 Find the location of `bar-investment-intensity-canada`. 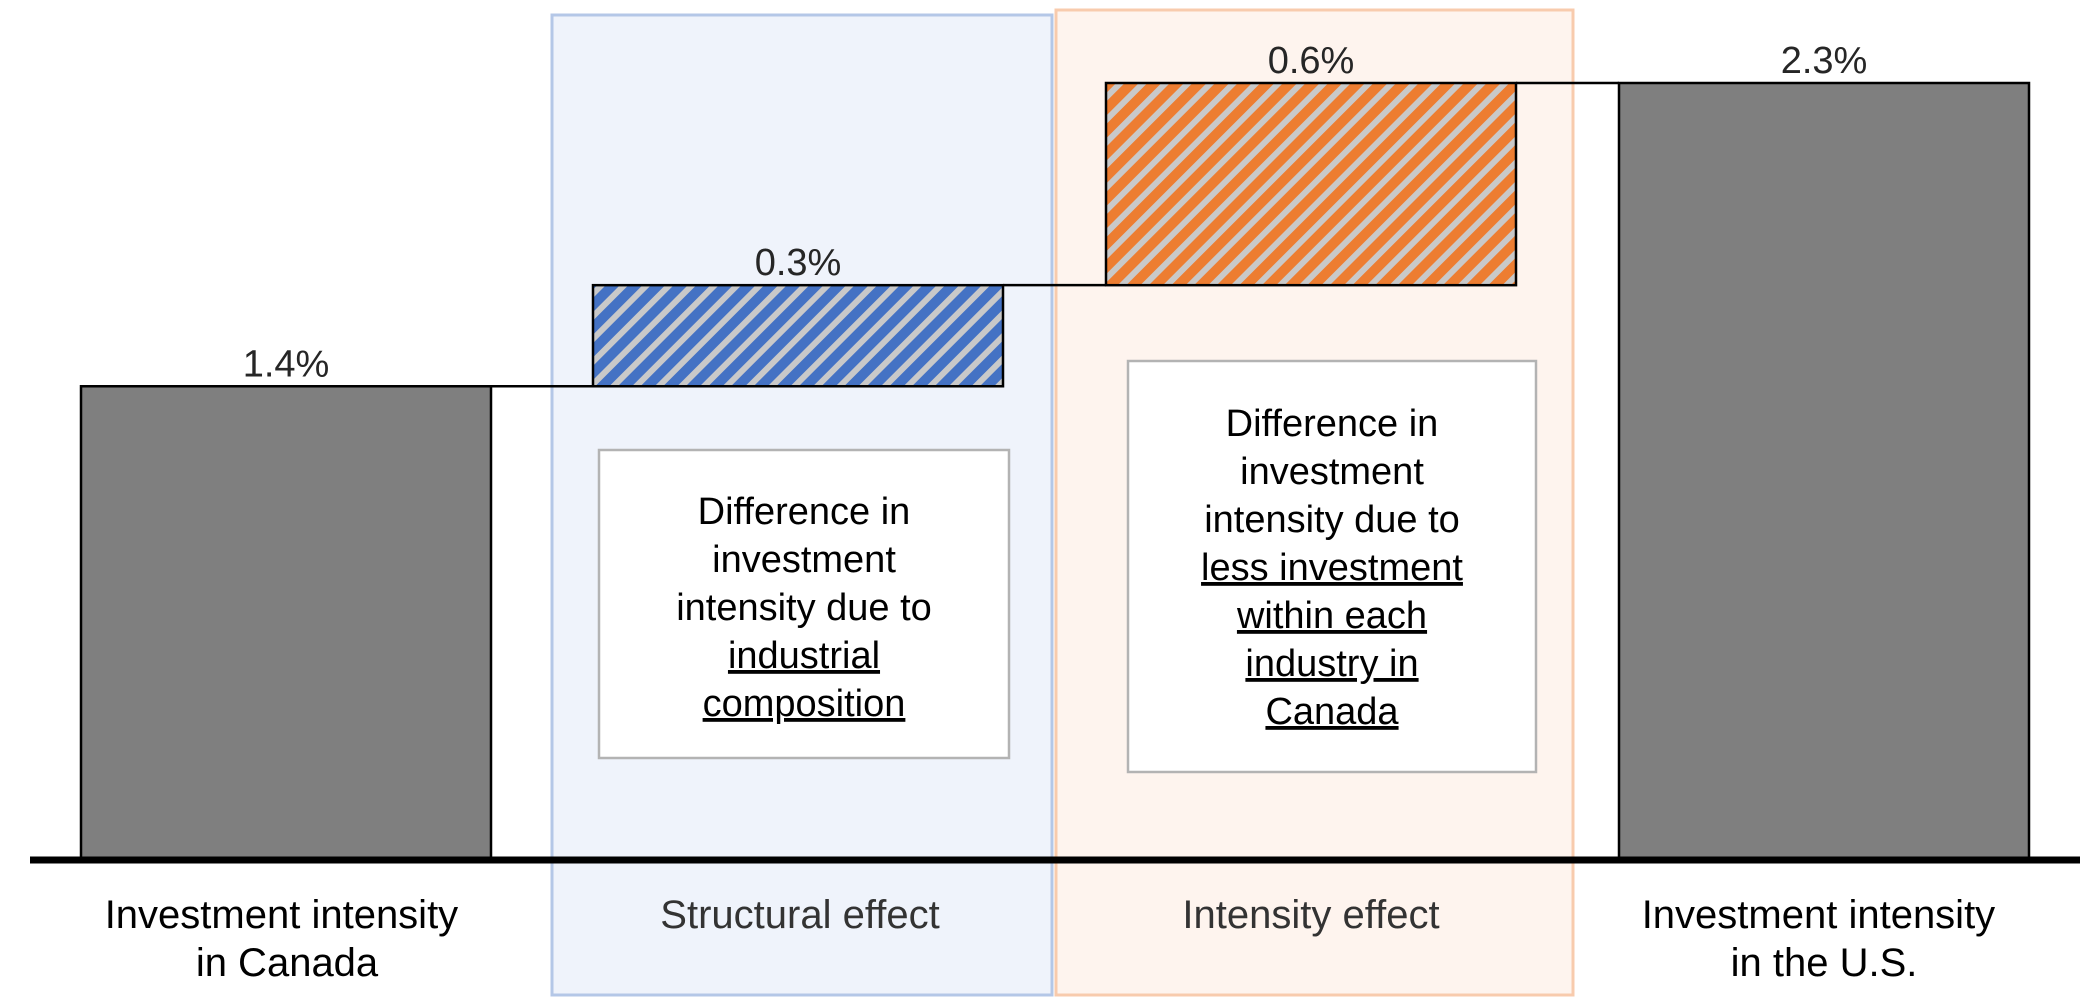

bar-investment-intensity-canada is located at coordinates (286, 622).